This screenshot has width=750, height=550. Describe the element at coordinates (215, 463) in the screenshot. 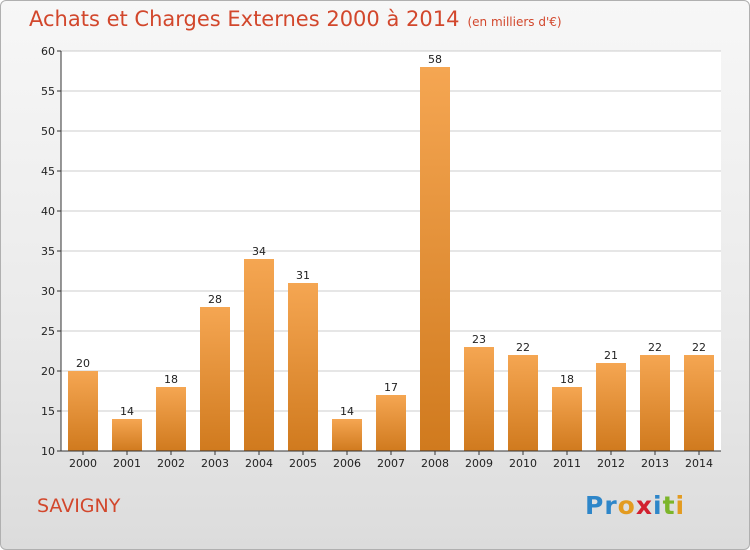

I see `x-tick-label: 2003` at that location.